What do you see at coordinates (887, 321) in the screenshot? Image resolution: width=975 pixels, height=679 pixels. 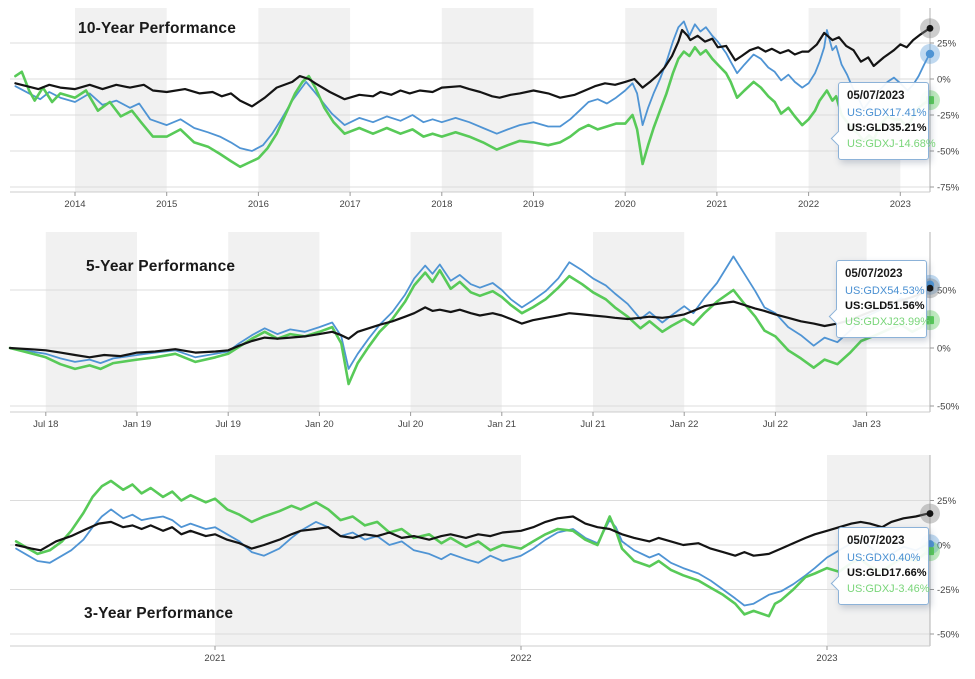 I see `tooltip-row-gdxj: US:GDXJ 23.99%` at bounding box center [887, 321].